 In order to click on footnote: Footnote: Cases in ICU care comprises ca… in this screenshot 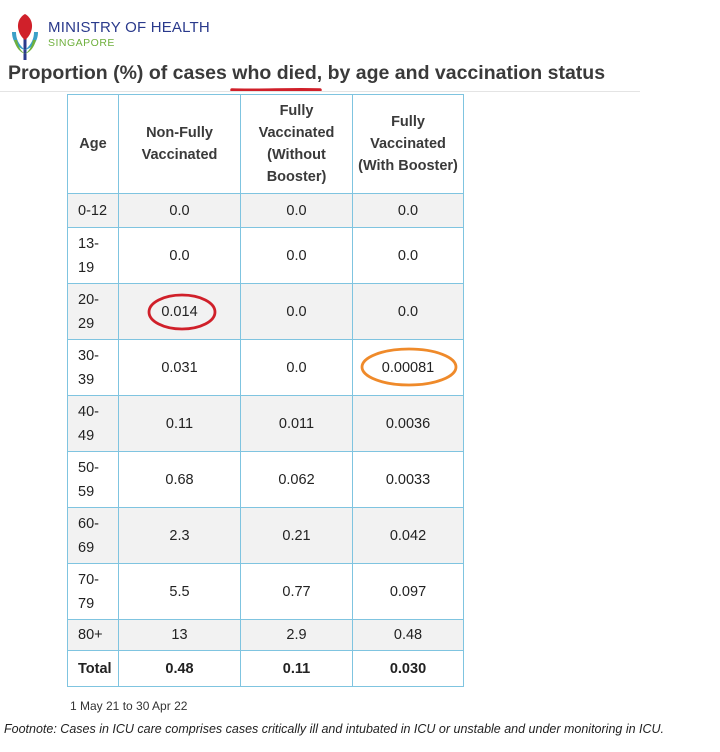, I will do `click(334, 729)`.